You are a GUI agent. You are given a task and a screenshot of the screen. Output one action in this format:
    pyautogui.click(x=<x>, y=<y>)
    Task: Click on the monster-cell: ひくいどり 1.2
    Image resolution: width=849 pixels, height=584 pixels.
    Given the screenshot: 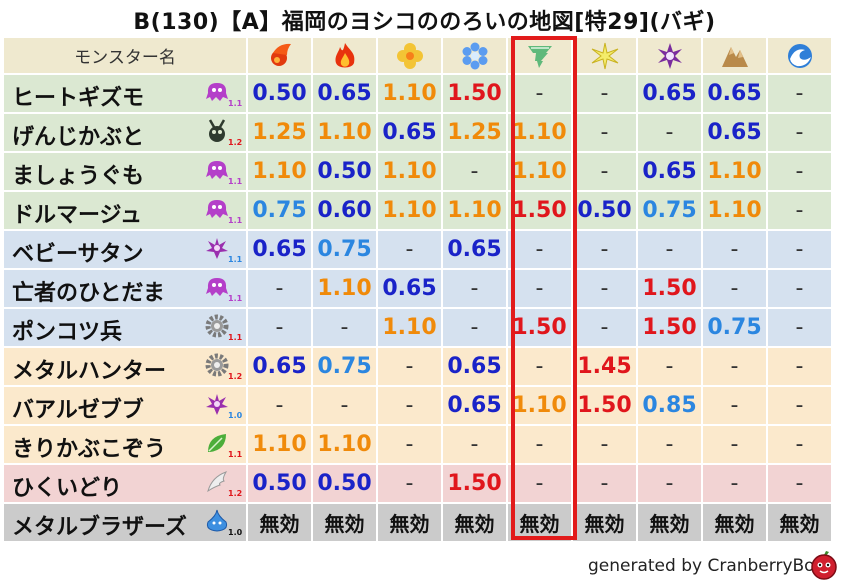 What is the action you would take?
    pyautogui.click(x=125, y=483)
    